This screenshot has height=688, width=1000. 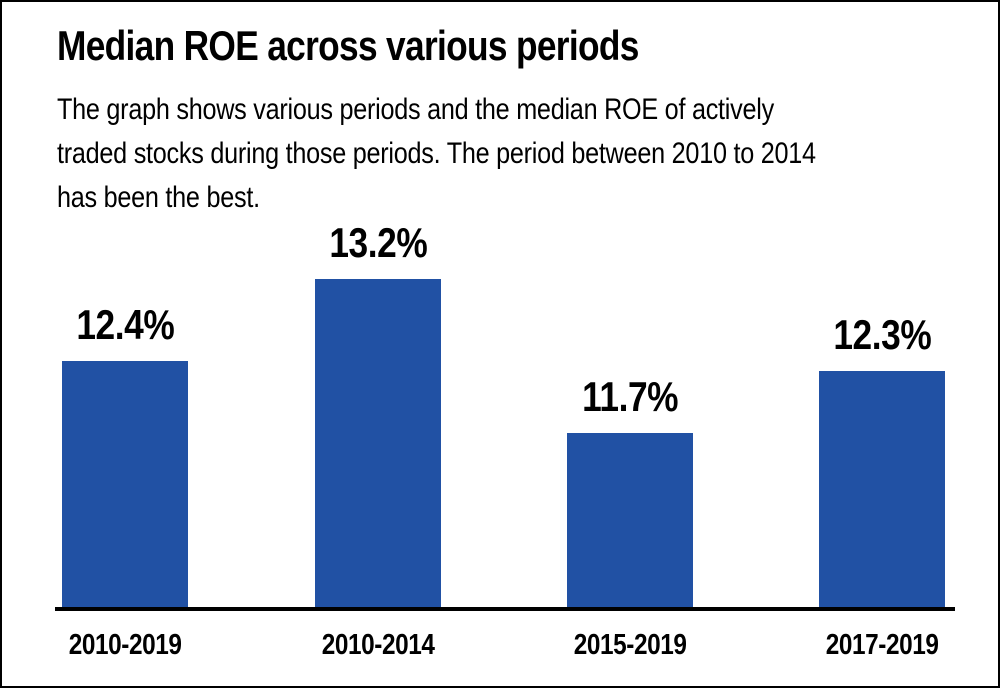 I want to click on x-axis-label-text: 2017-2019, so click(x=882, y=645).